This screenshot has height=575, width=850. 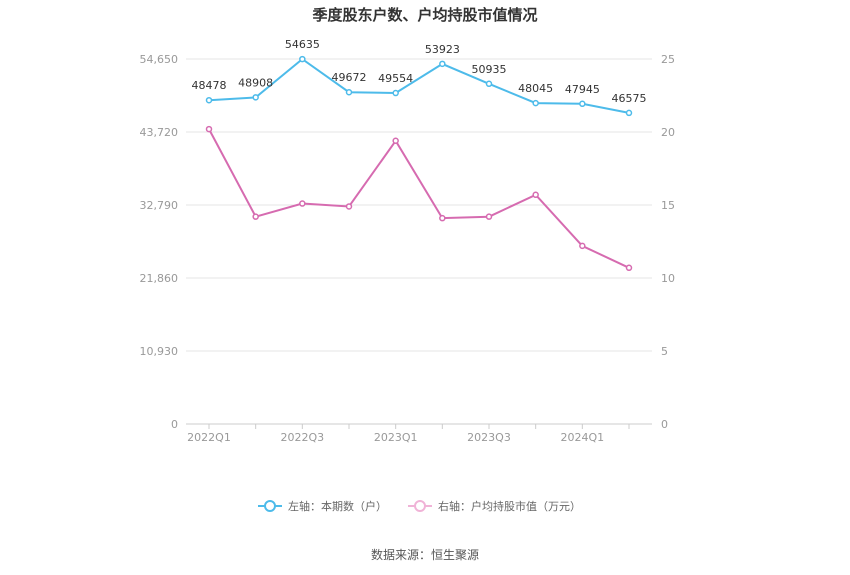 I want to click on data-label: 54635, so click(x=302, y=44).